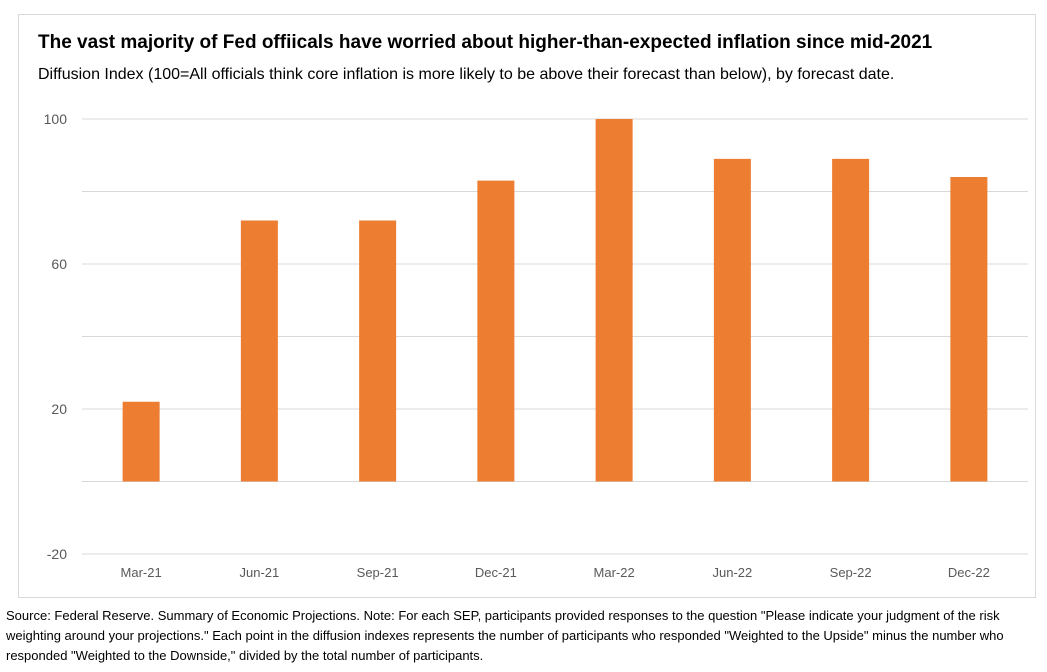 The height and width of the screenshot is (672, 1047). Describe the element at coordinates (57, 554) in the screenshot. I see `y-tick-label: -20` at that location.